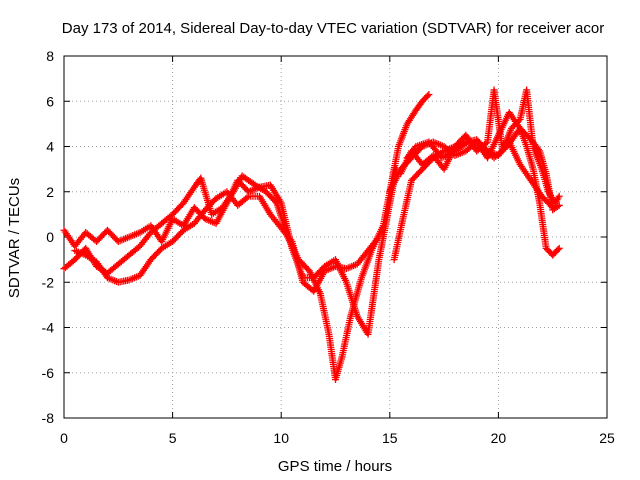 This screenshot has width=640, height=480. What do you see at coordinates (473, 200) in the screenshot?
I see `sdtvar-track-f` at bounding box center [473, 200].